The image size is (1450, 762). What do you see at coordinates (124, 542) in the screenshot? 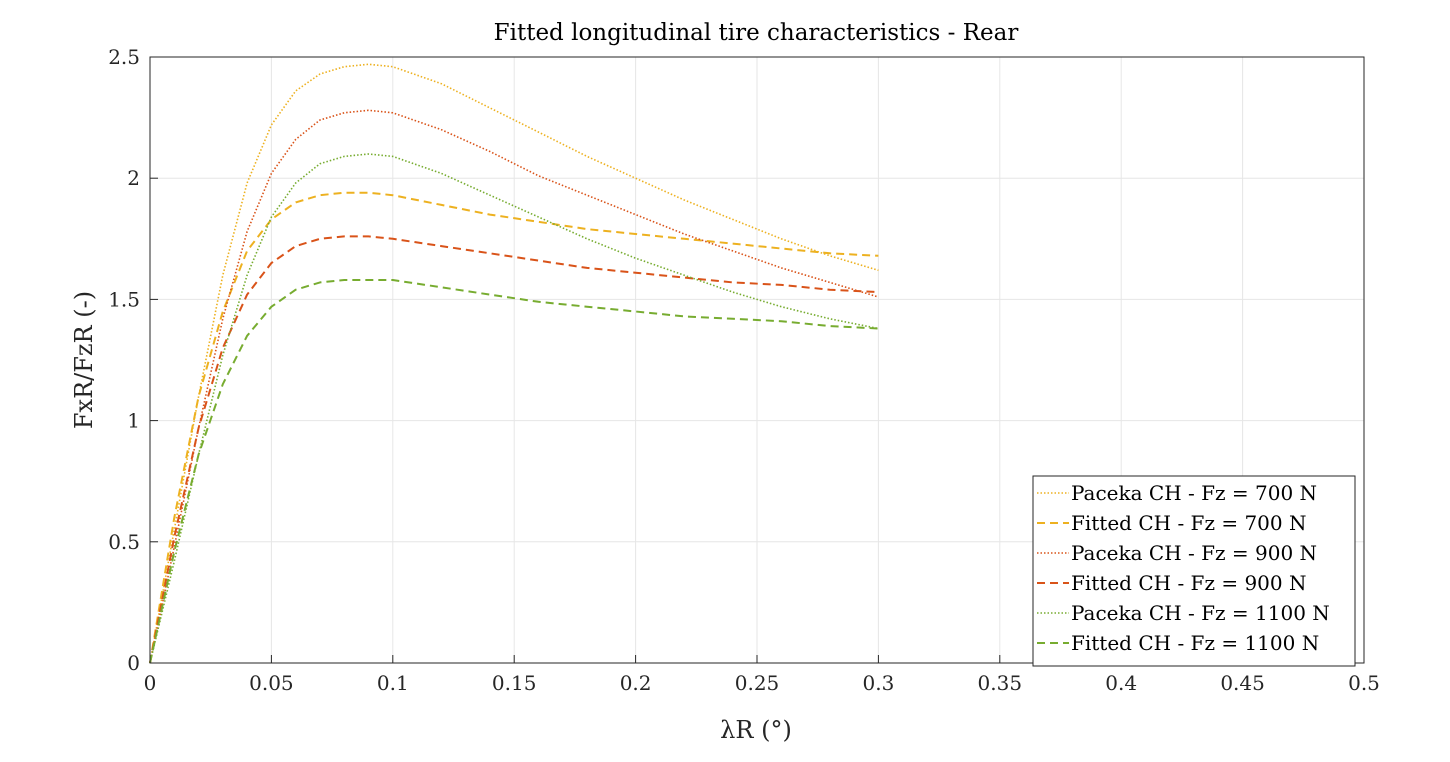
I see `y-tick-label: 0.5` at bounding box center [124, 542].